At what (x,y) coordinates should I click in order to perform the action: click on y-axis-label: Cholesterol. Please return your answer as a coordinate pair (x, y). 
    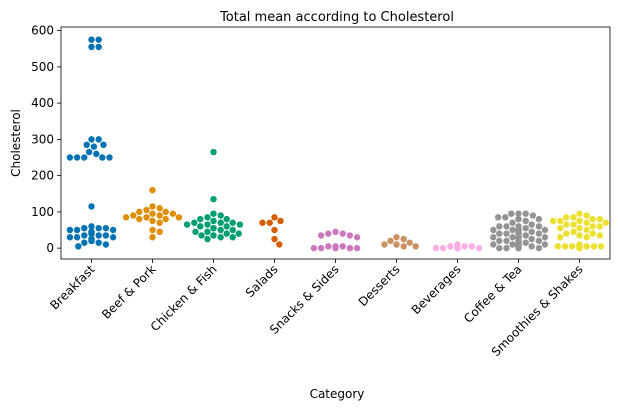
    Looking at the image, I should click on (16, 143).